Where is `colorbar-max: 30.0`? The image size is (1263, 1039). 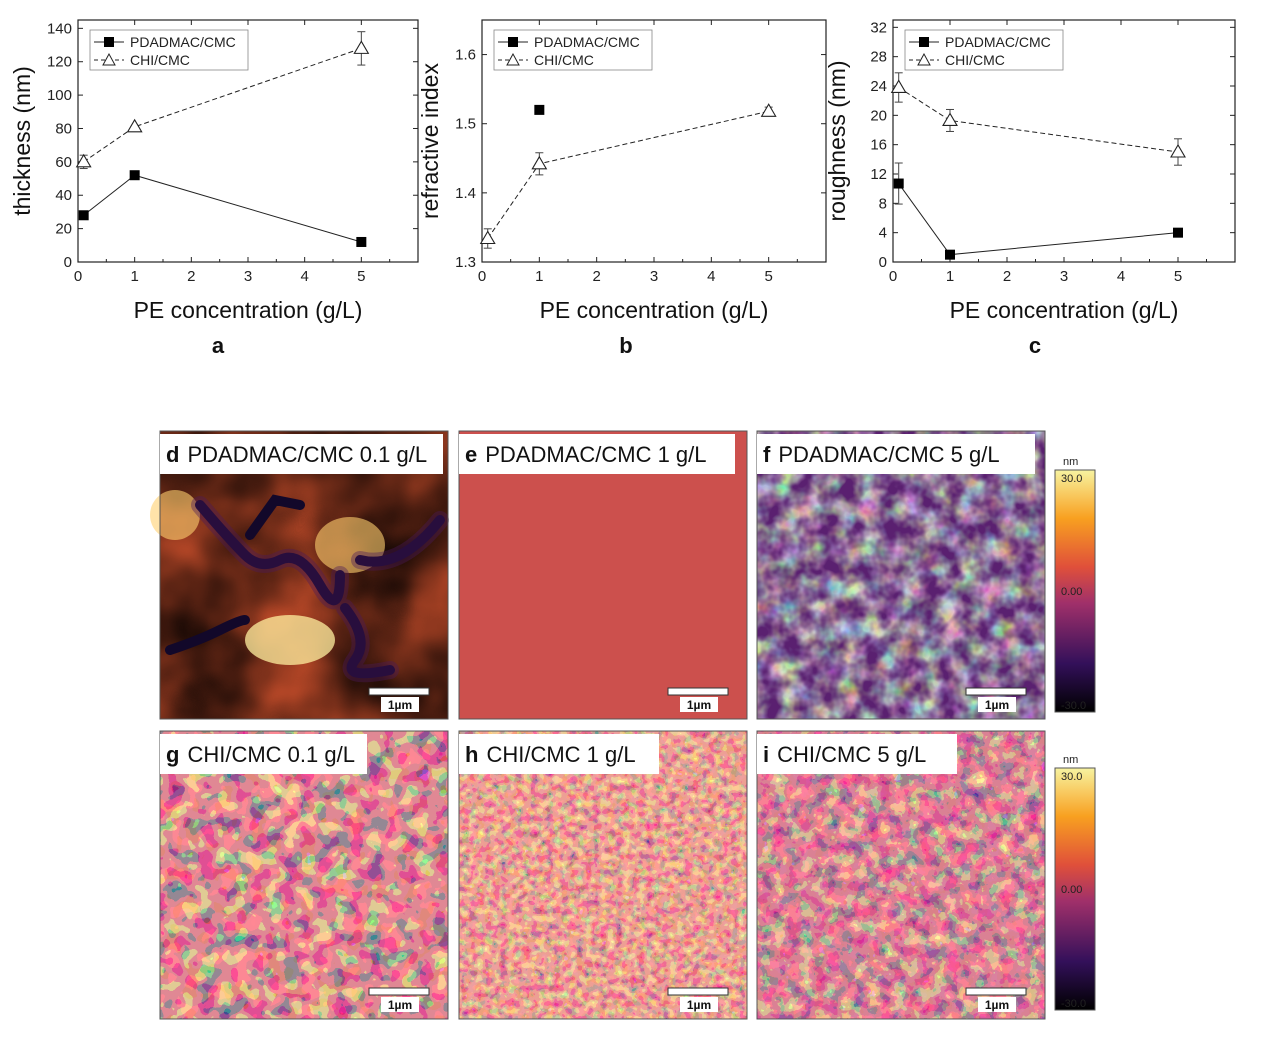
colorbar-max: 30.0 is located at coordinates (1071, 777).